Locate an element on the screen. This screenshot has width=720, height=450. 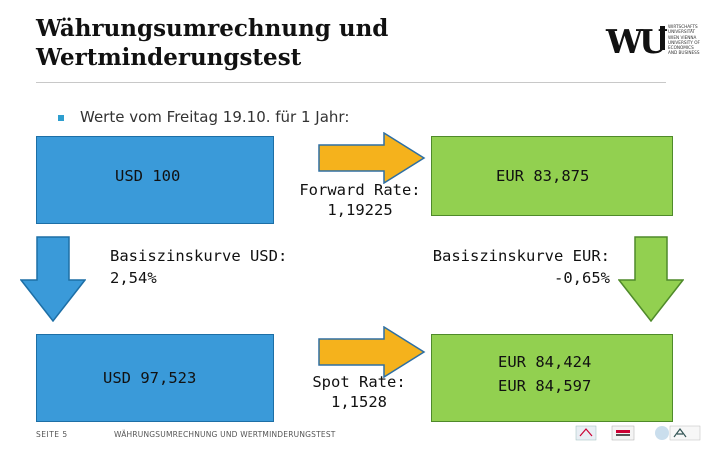
usd-down-arrow-icon is located at coordinates (53, 279).